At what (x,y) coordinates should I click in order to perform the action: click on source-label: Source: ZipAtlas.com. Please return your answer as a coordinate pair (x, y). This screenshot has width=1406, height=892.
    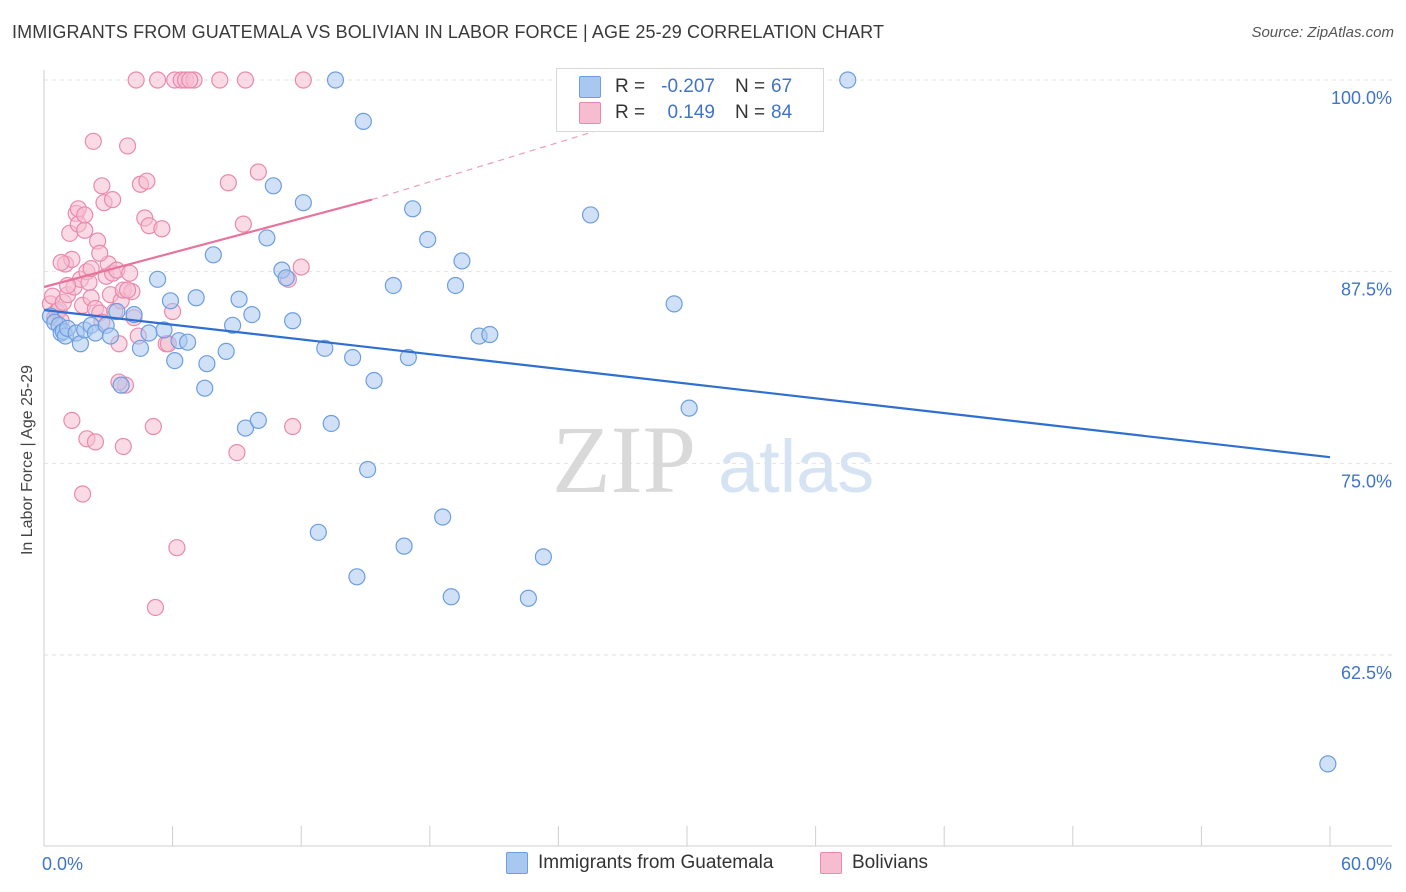
    Looking at the image, I should click on (1322, 32).